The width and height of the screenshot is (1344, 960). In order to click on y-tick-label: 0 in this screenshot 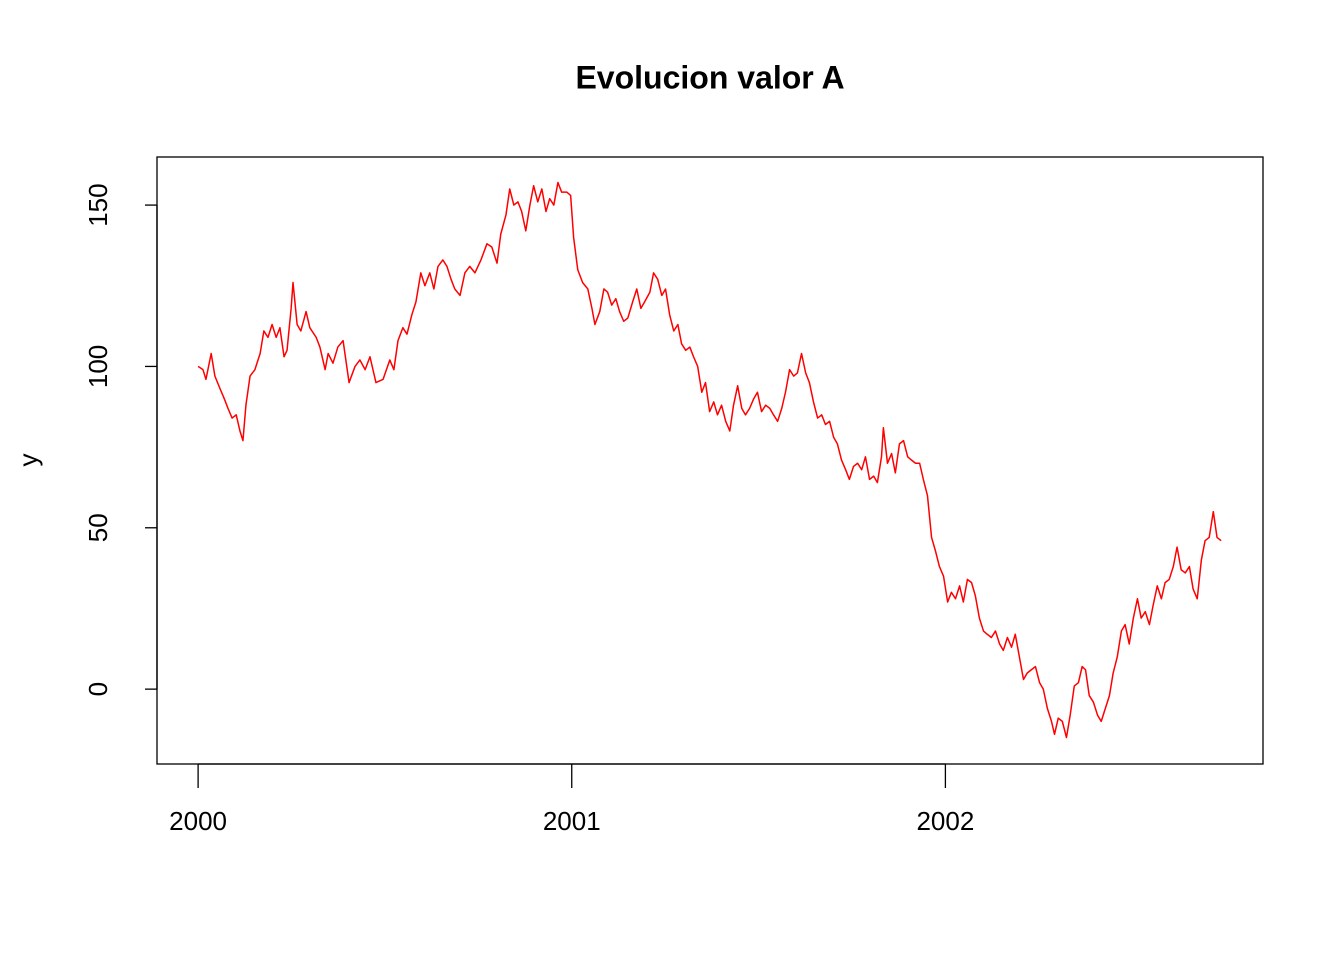, I will do `click(98, 689)`.